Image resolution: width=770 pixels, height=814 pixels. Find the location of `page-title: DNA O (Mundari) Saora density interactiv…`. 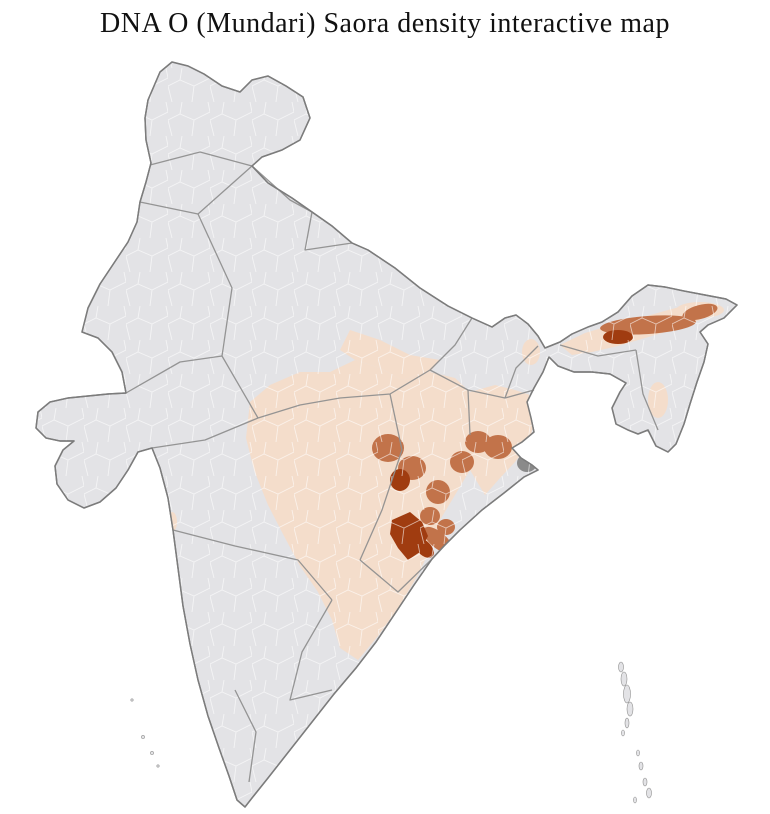

page-title: DNA O (Mundari) Saora density interactiv… is located at coordinates (385, 23).